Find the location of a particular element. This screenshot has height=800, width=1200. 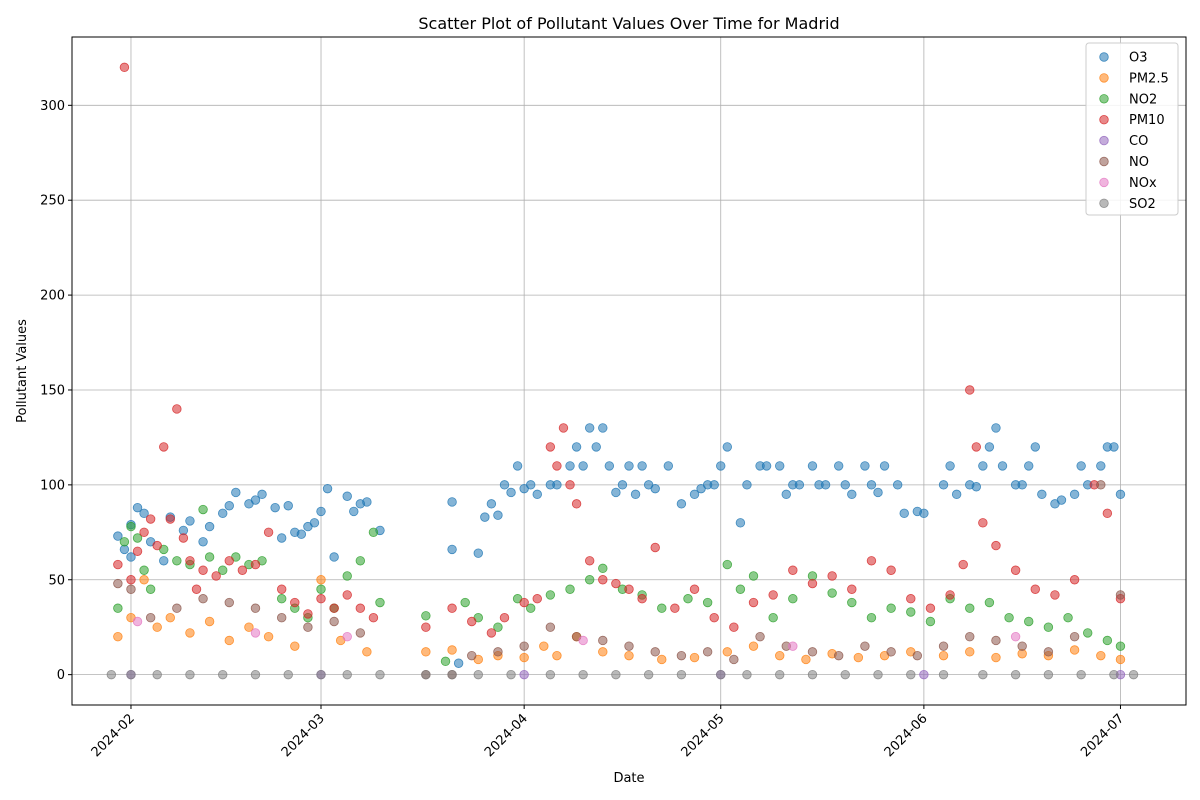

y-tick-label: 250 is located at coordinates (52, 201).